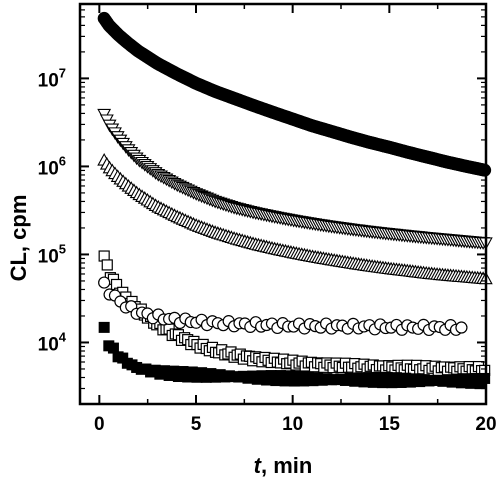 This screenshot has height=479, width=500. What do you see at coordinates (390, 424) in the screenshot?
I see `x-tick-label: 15` at bounding box center [390, 424].